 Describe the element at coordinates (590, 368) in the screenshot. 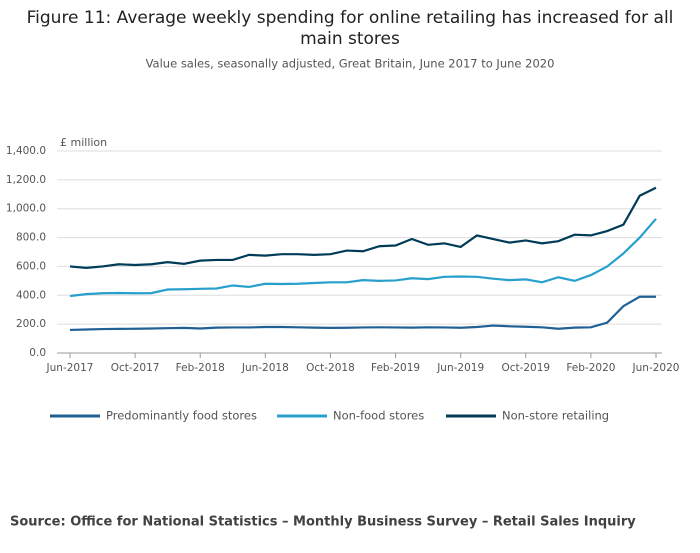

I see `x-tick-label: Feb-2020` at that location.